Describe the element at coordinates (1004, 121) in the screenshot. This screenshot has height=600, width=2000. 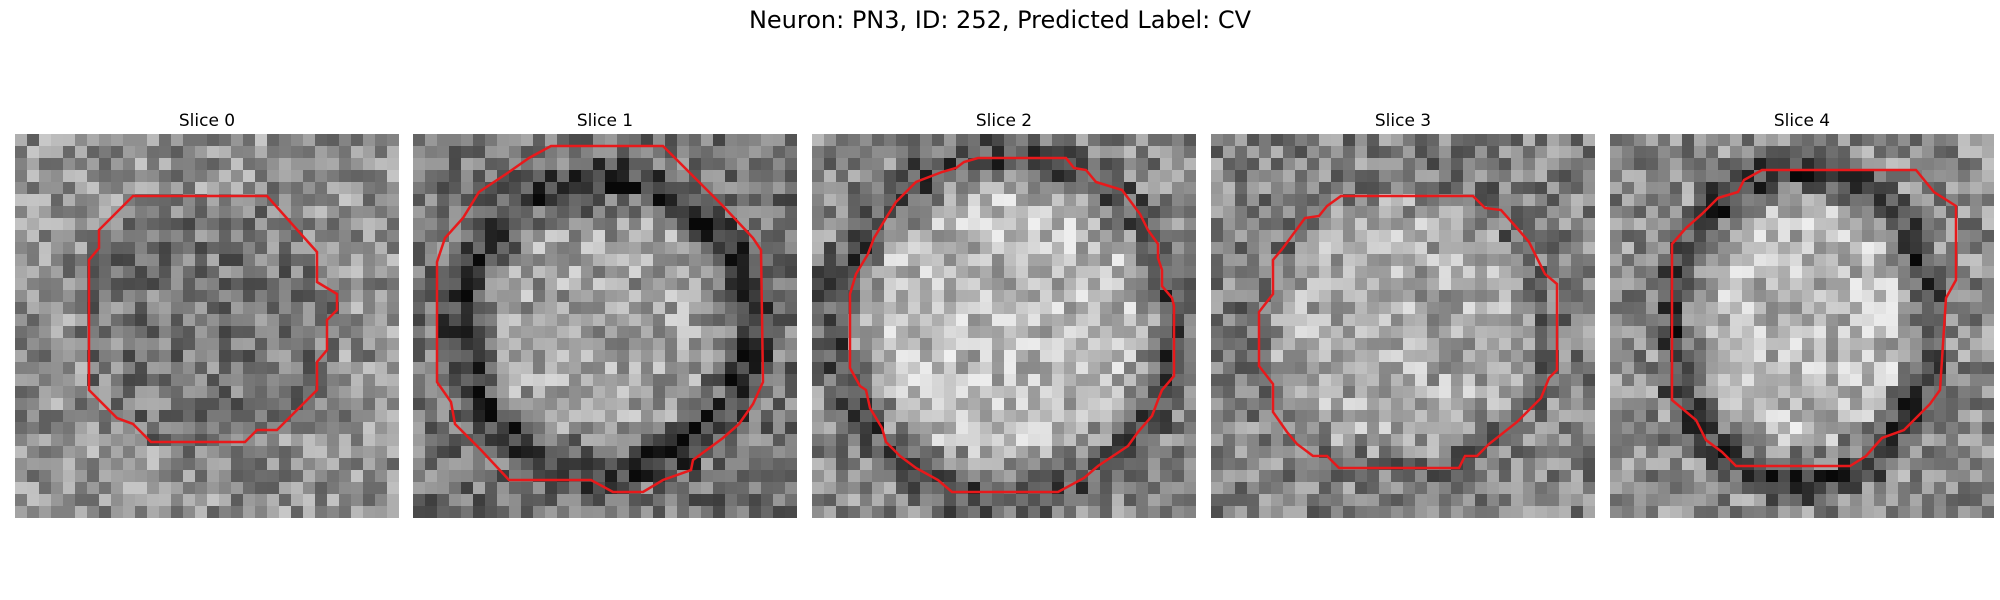
I see `slice-title-2: Slice 2` at that location.